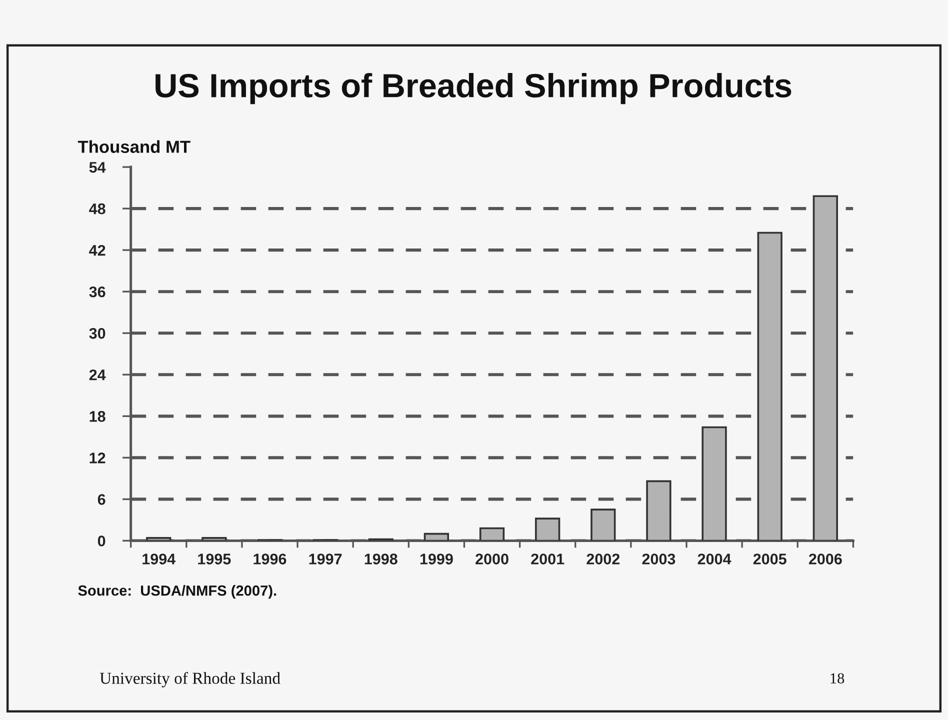  What do you see at coordinates (98, 458) in the screenshot?
I see `y-tick-label: 12` at bounding box center [98, 458].